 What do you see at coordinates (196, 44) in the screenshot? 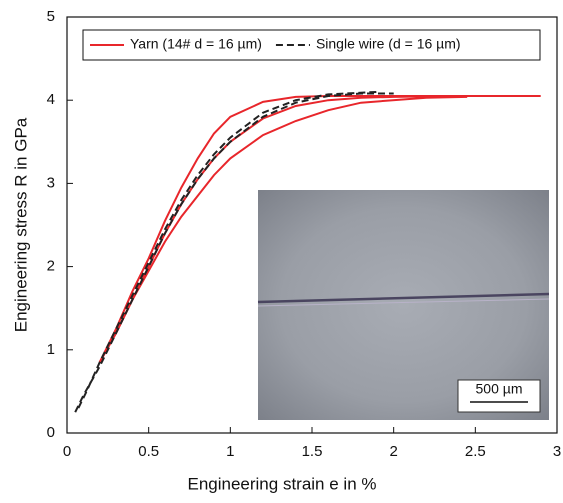
I see `legend-label: Yarn (14# d = 16 µm)` at bounding box center [196, 44].